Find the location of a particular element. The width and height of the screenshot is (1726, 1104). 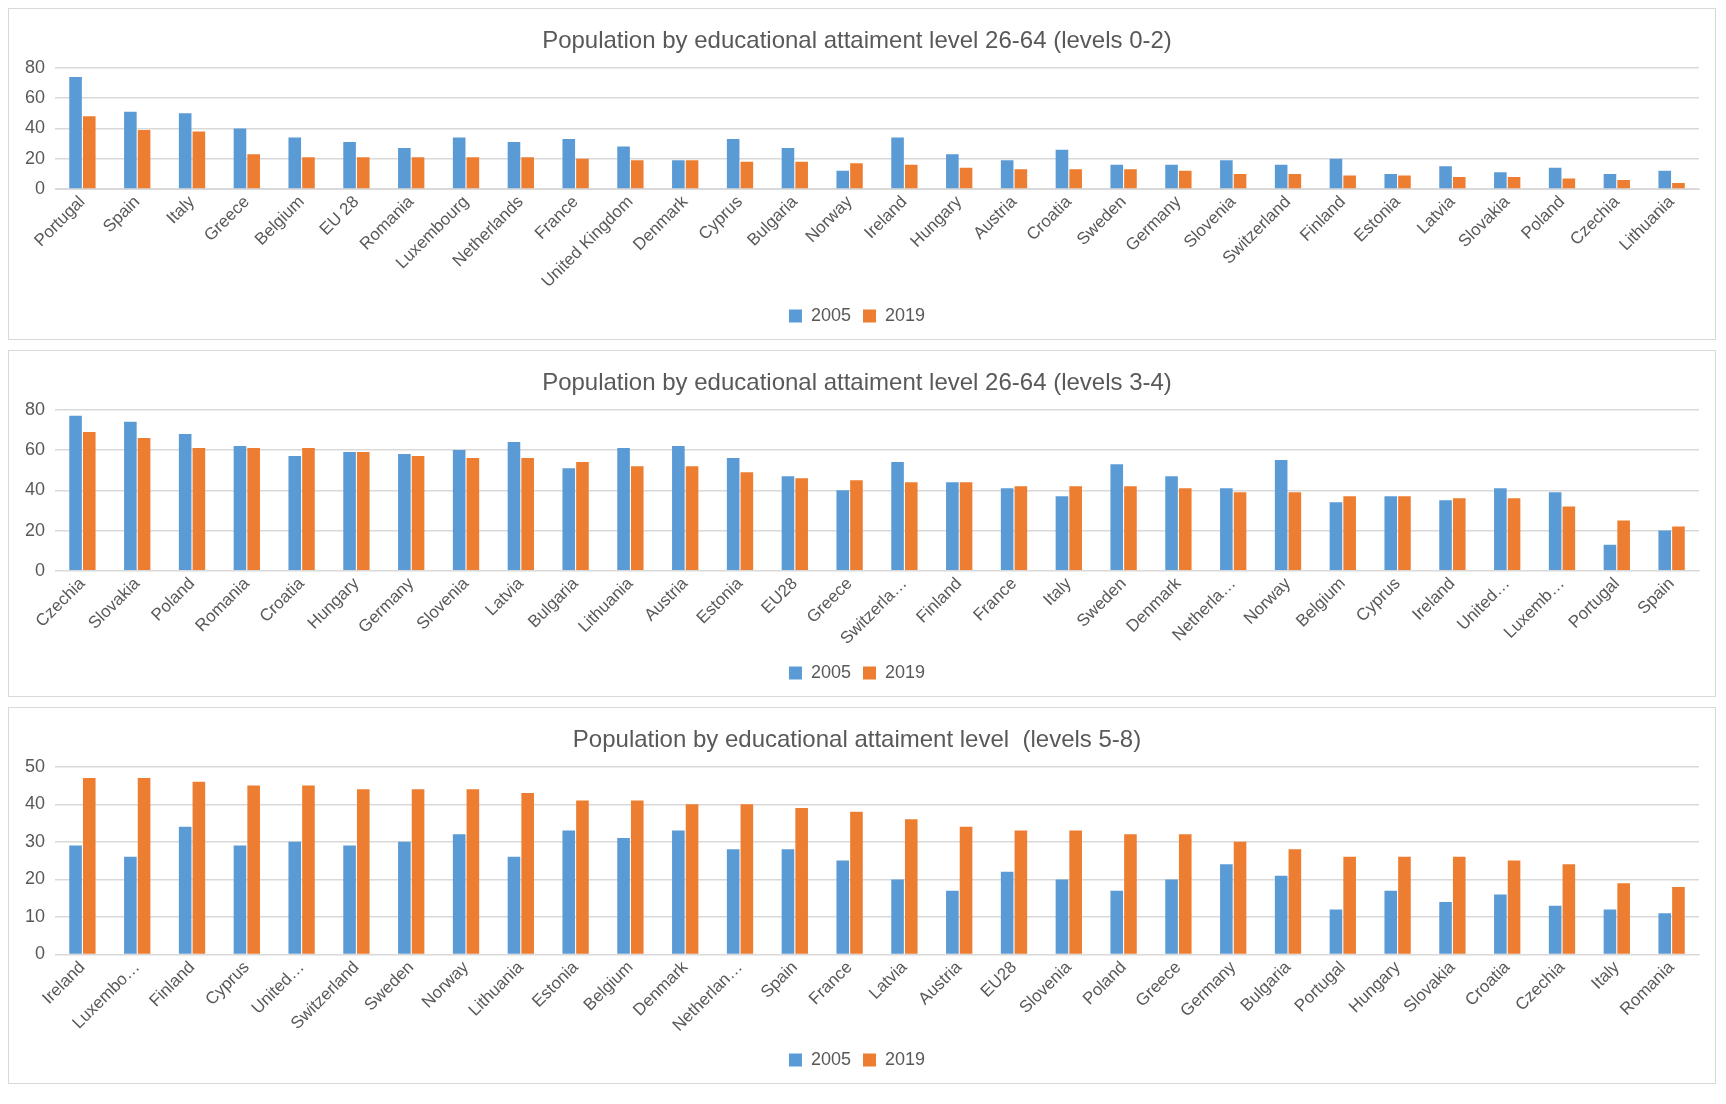

y-tick-label: 80 is located at coordinates (35, 408).